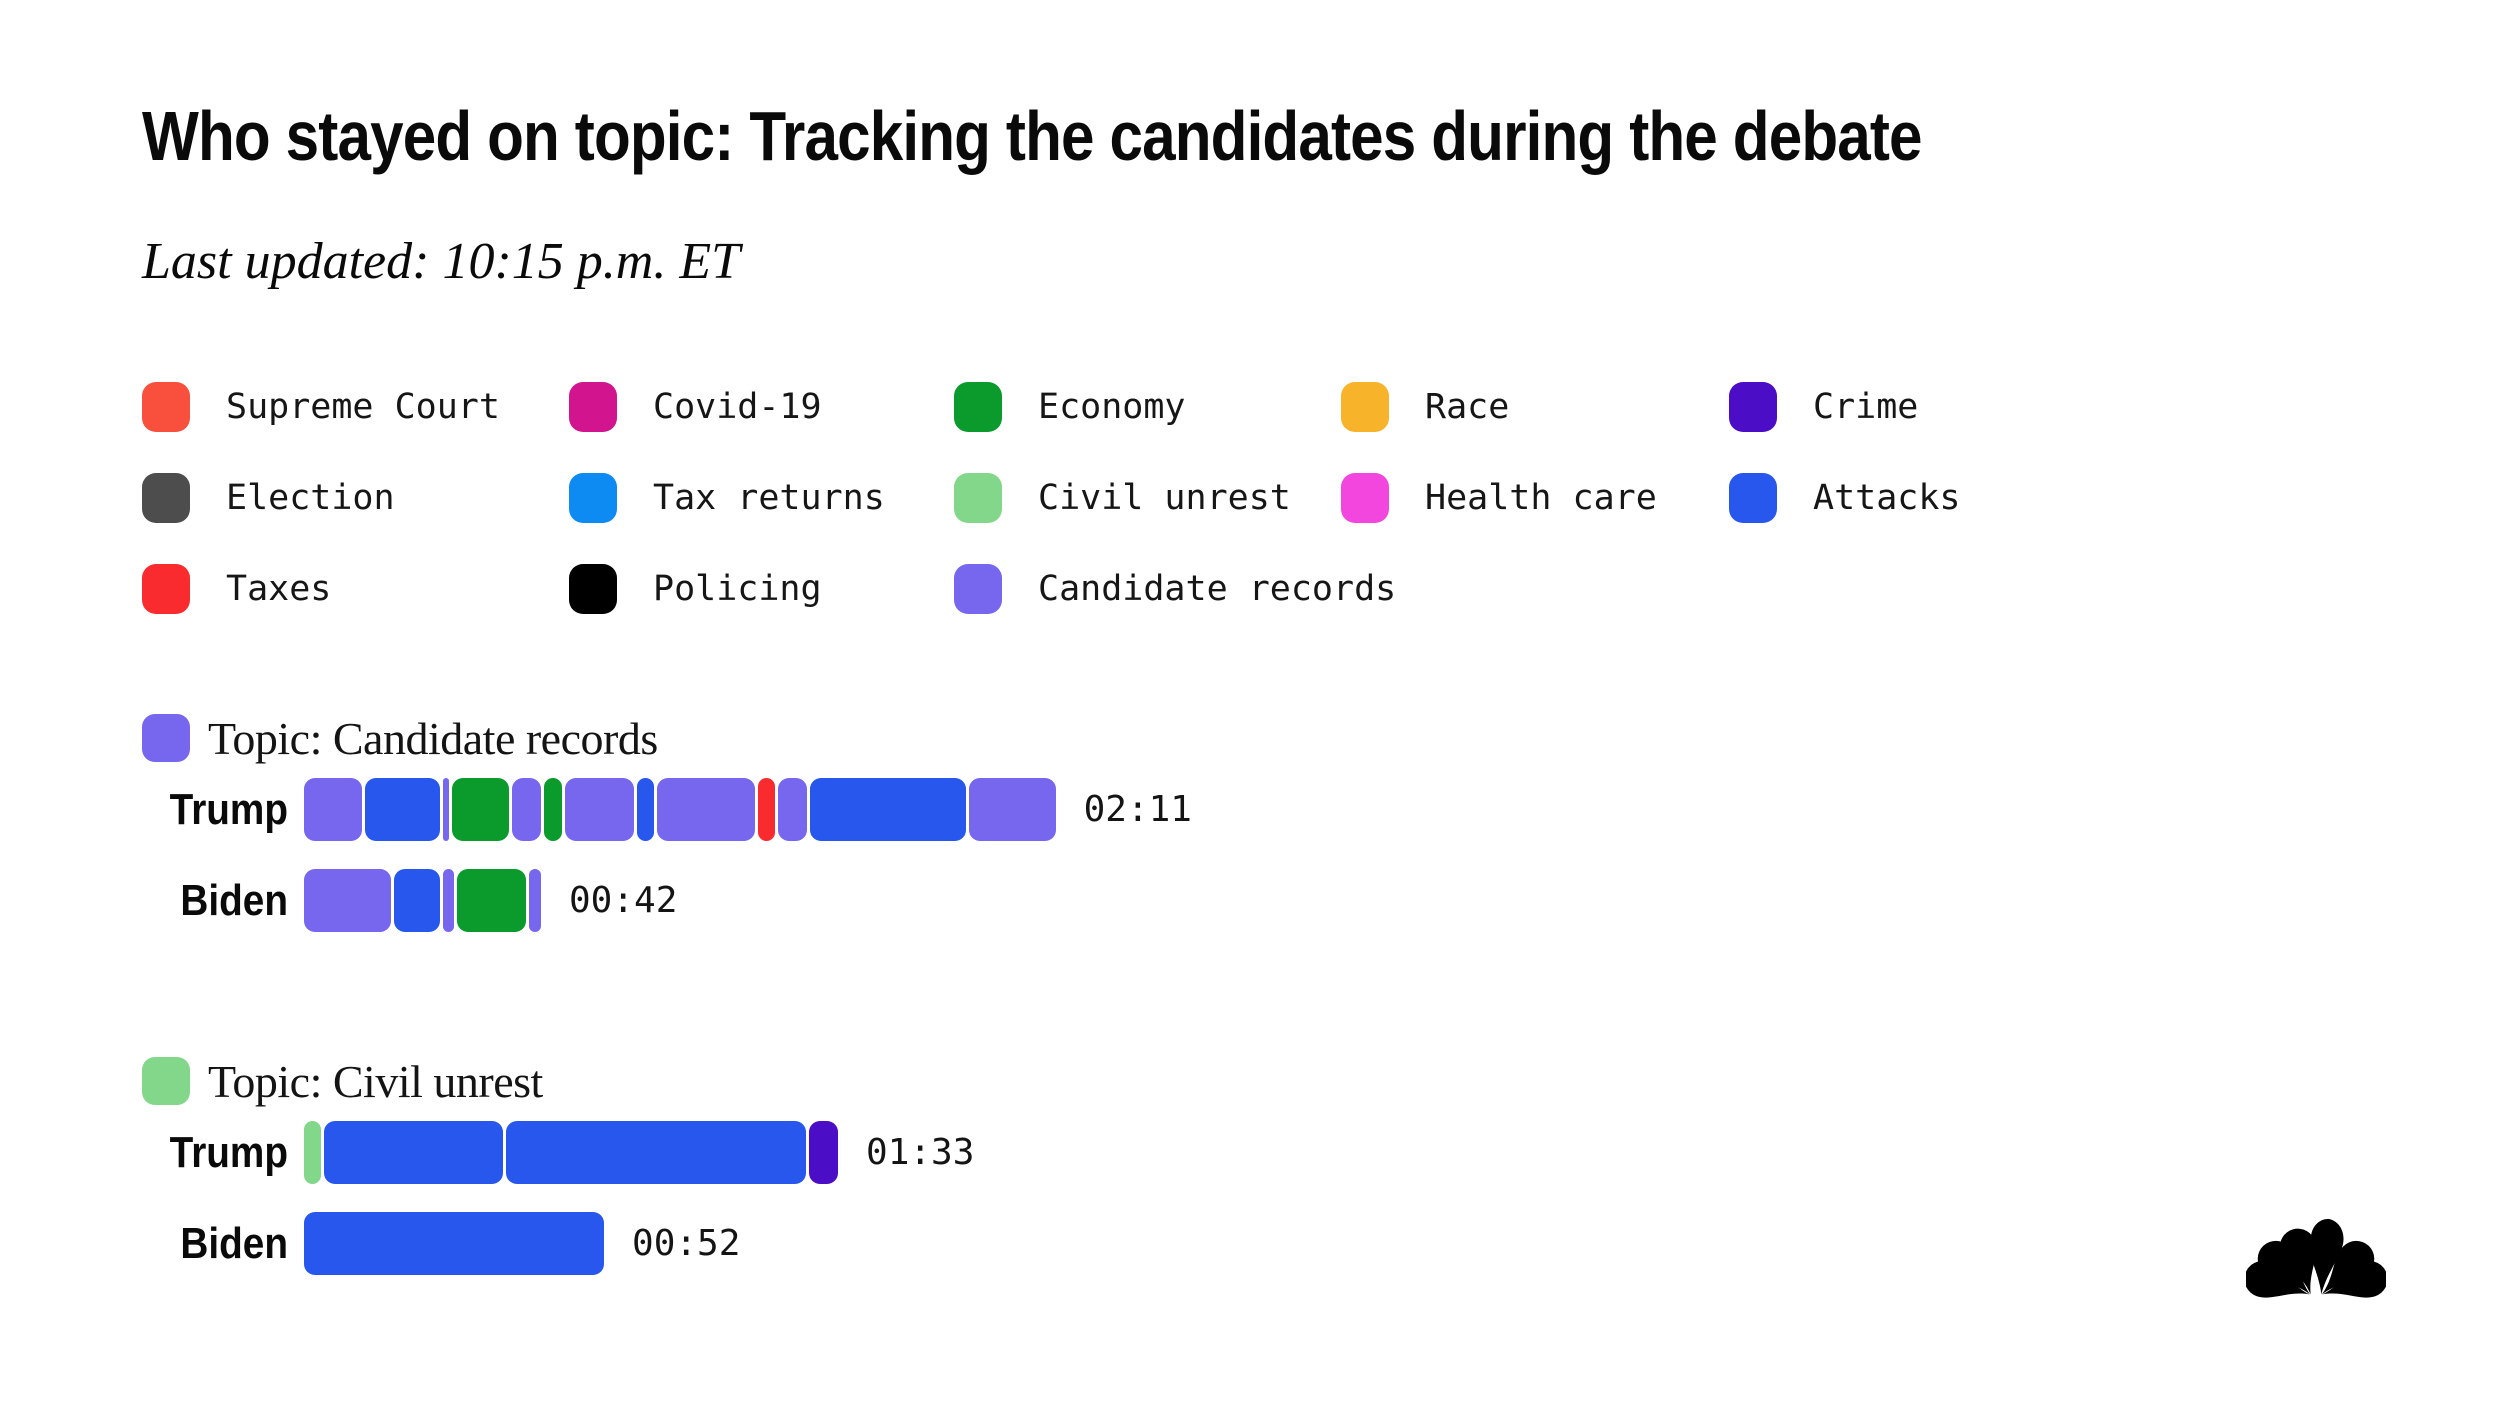 This screenshot has height=1406, width=2500. Describe the element at coordinates (433, 738) in the screenshot. I see `section-title: Topic: Candidate records` at that location.